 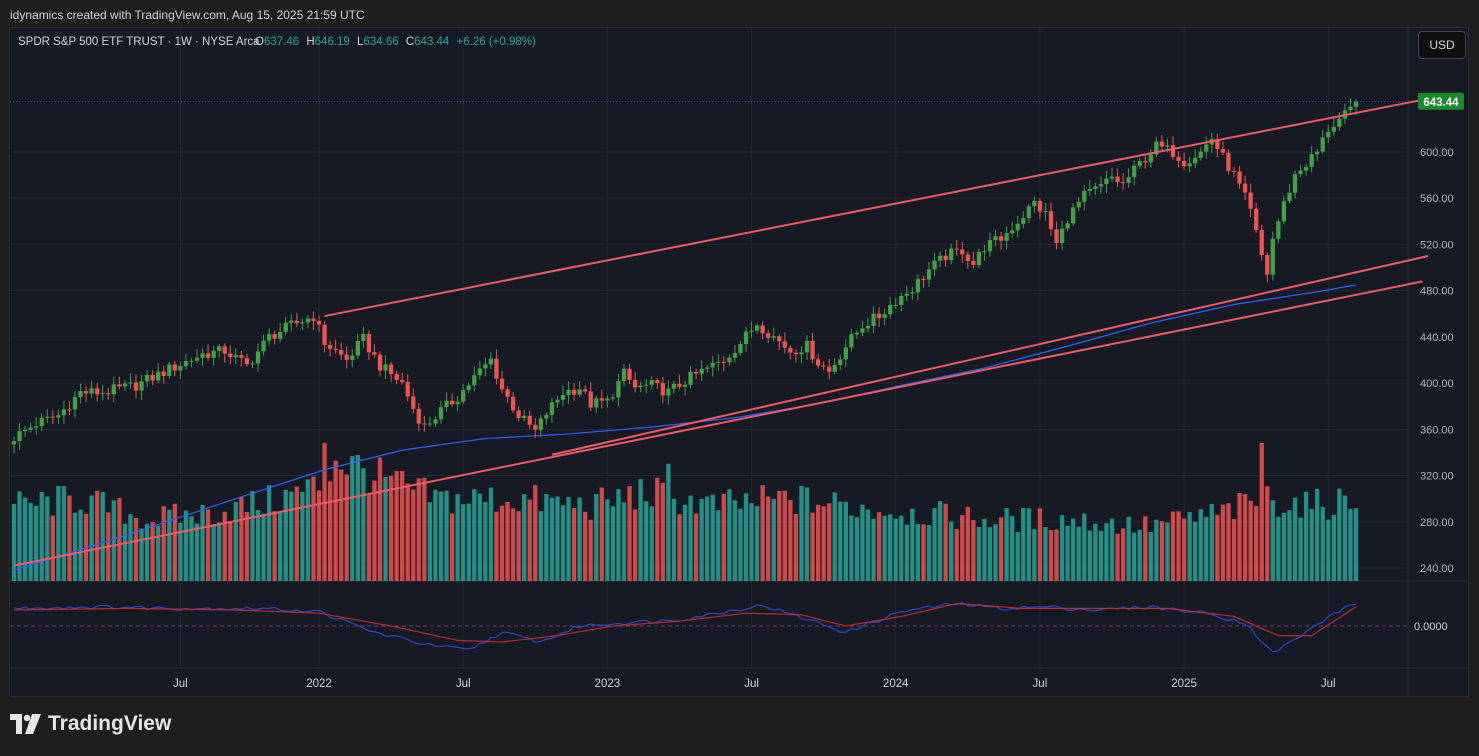 I want to click on currency-button: USD, so click(x=1442, y=45).